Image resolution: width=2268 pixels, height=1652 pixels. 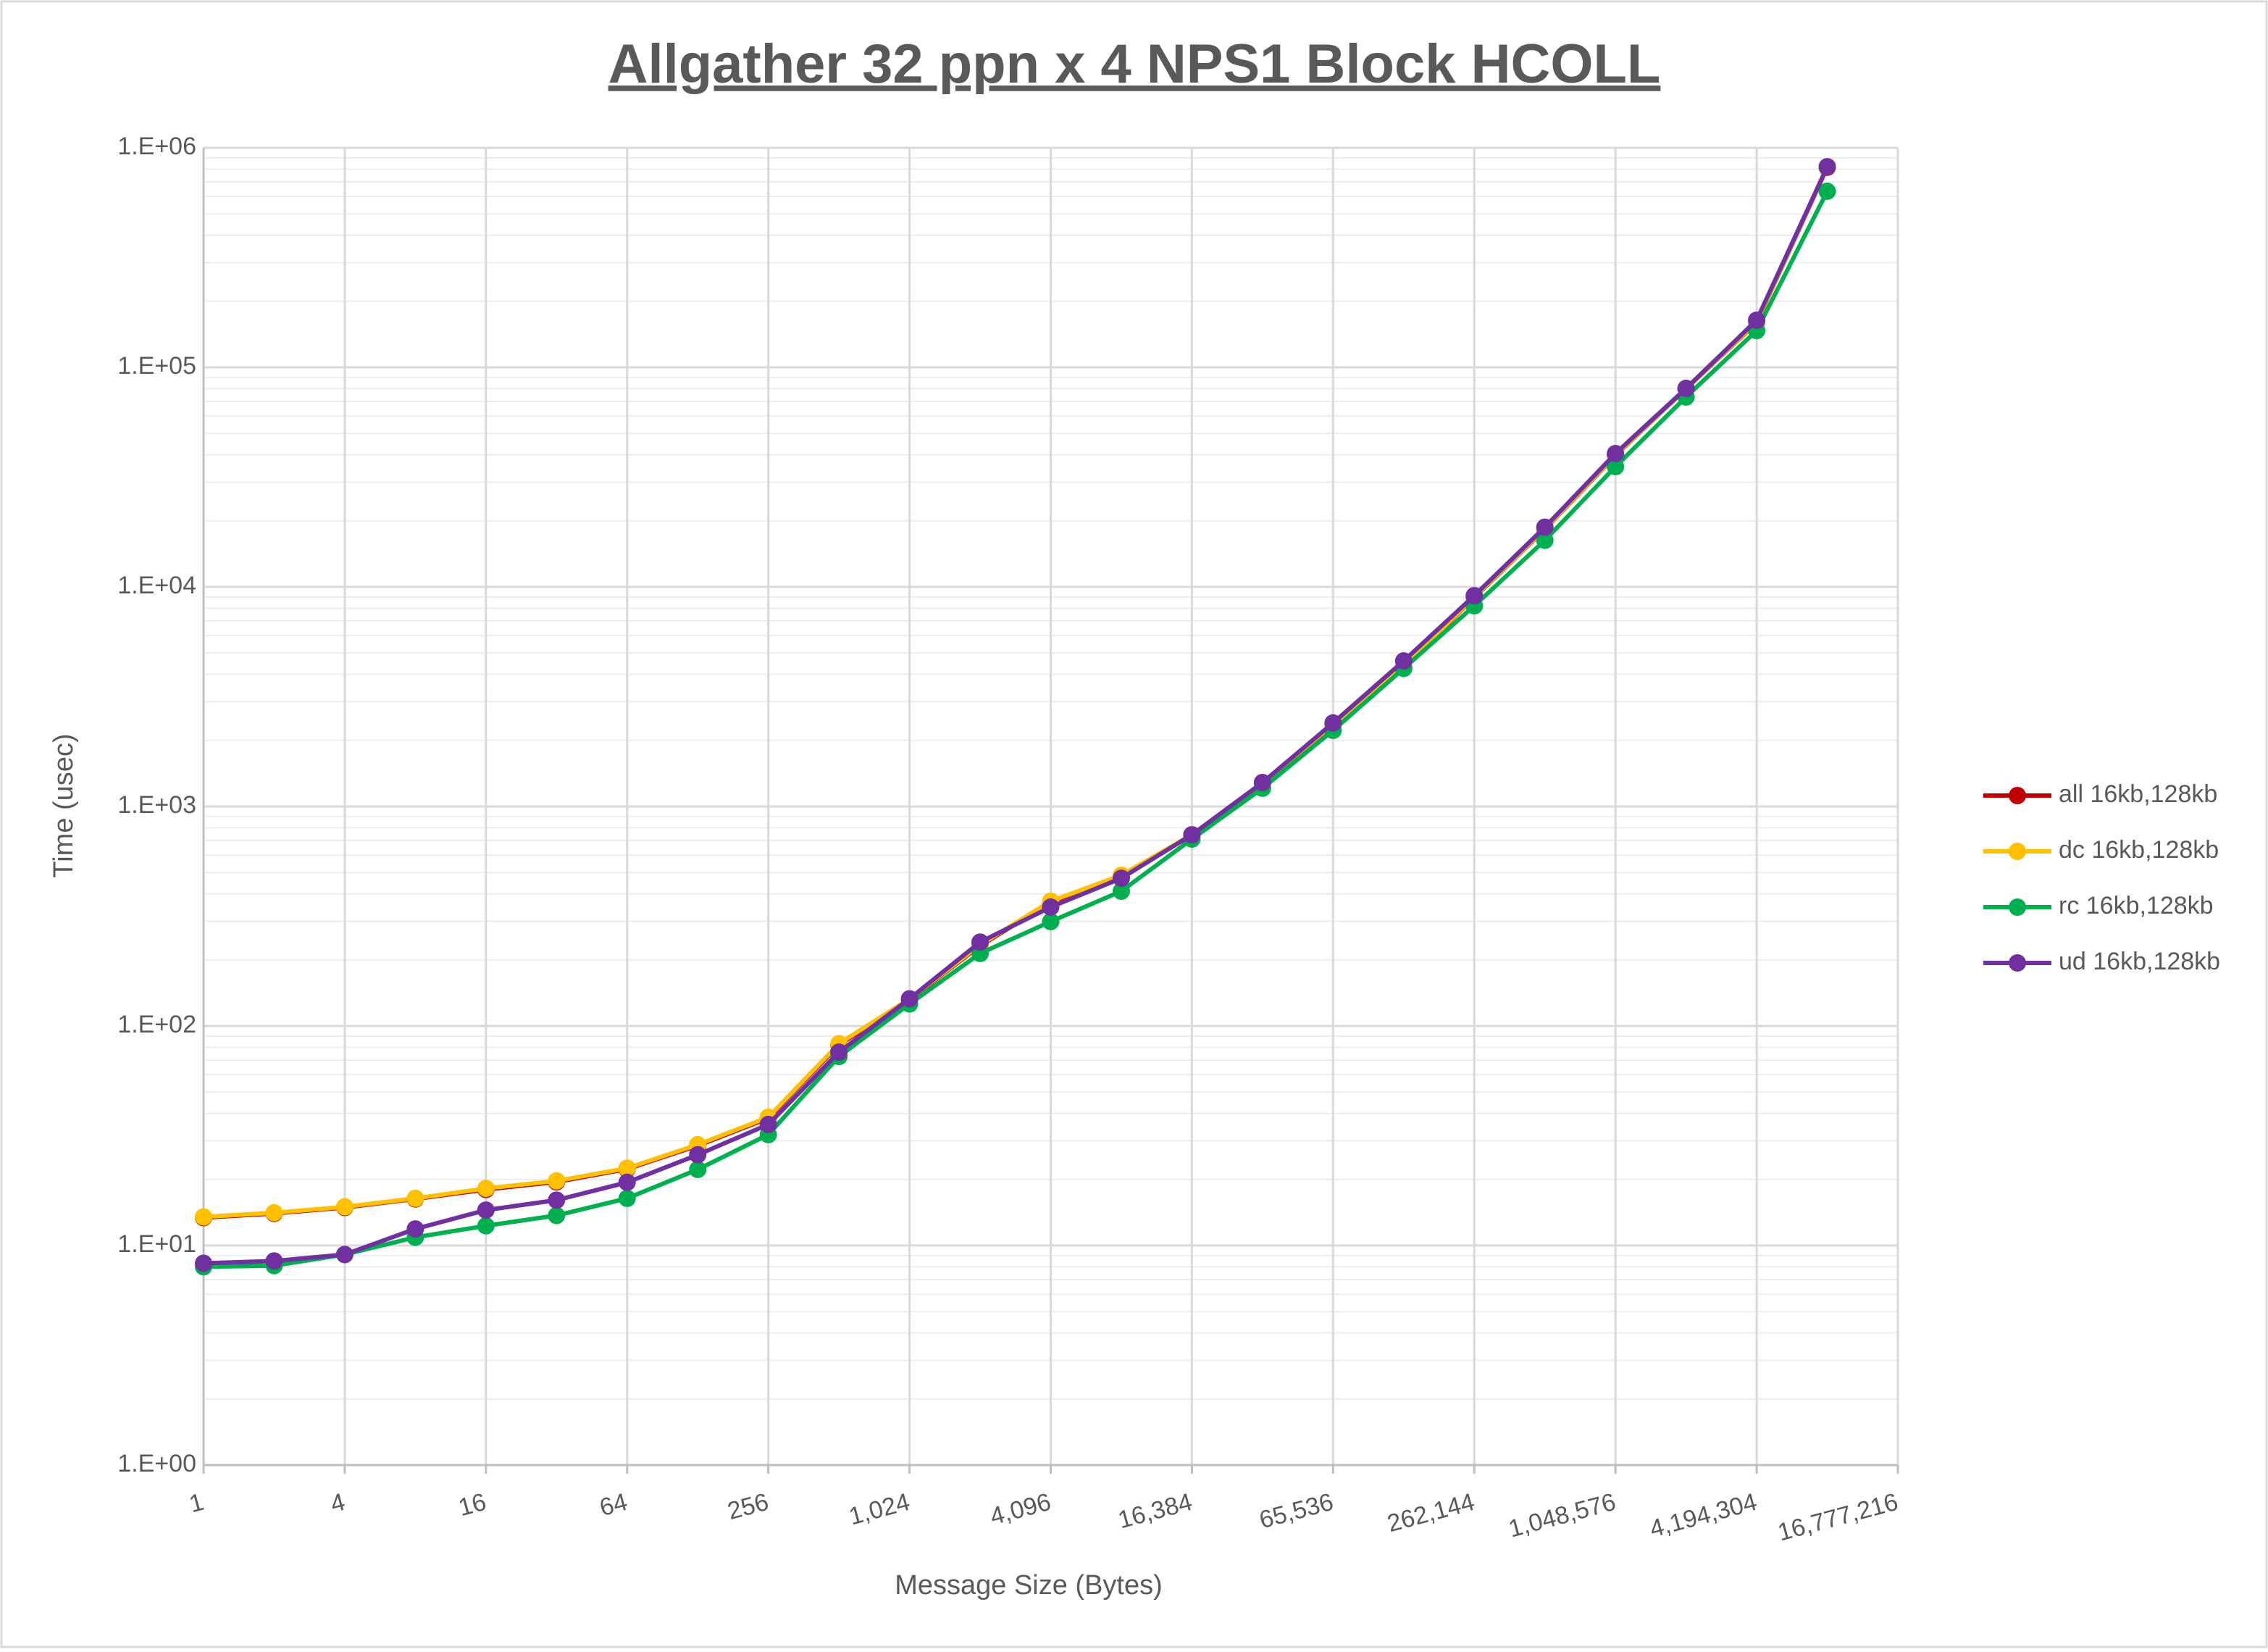 What do you see at coordinates (157, 1463) in the screenshot?
I see `y-tick-label: 1.E+00` at bounding box center [157, 1463].